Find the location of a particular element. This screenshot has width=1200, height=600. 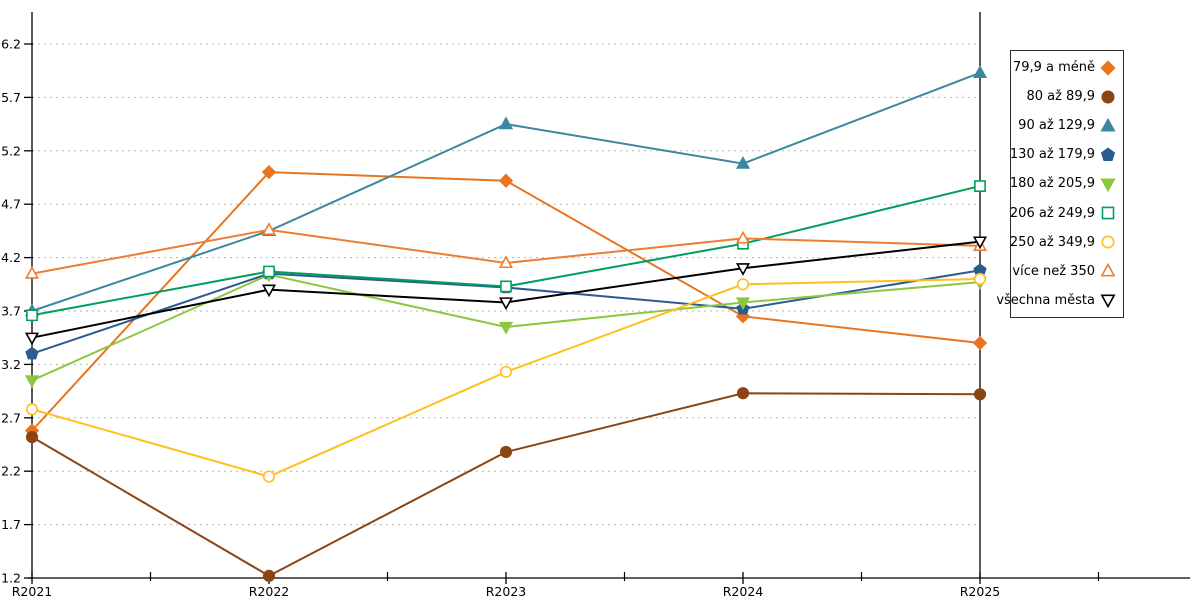

y-tick-label: 4.2 is located at coordinates (11, 257).